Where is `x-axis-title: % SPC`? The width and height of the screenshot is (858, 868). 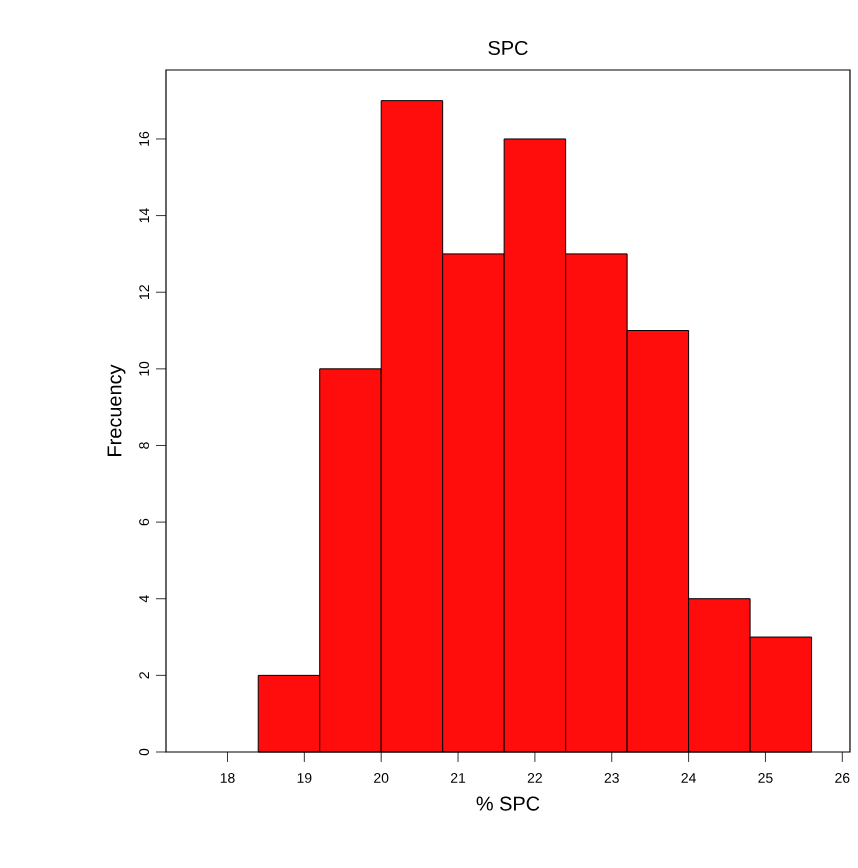
x-axis-title: % SPC is located at coordinates (508, 803).